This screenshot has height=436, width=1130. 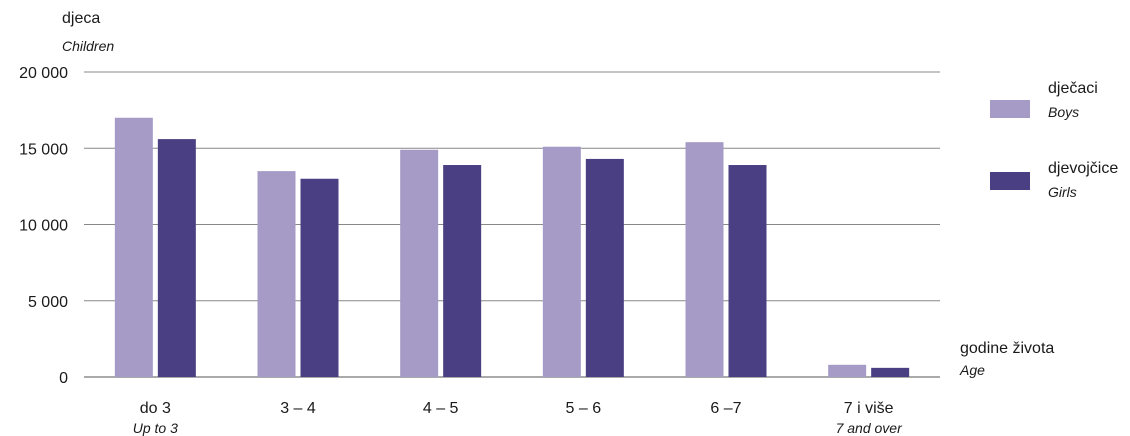 What do you see at coordinates (1010, 181) in the screenshot?
I see `legend-swatch-girls` at bounding box center [1010, 181].